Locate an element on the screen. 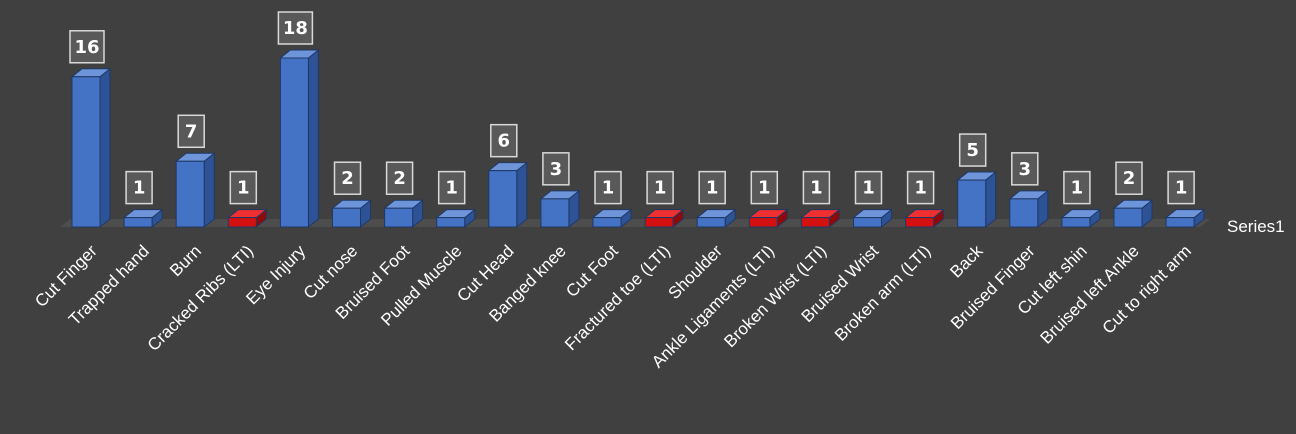 The width and height of the screenshot is (1296, 434). data-label-text: 5 is located at coordinates (972, 150).